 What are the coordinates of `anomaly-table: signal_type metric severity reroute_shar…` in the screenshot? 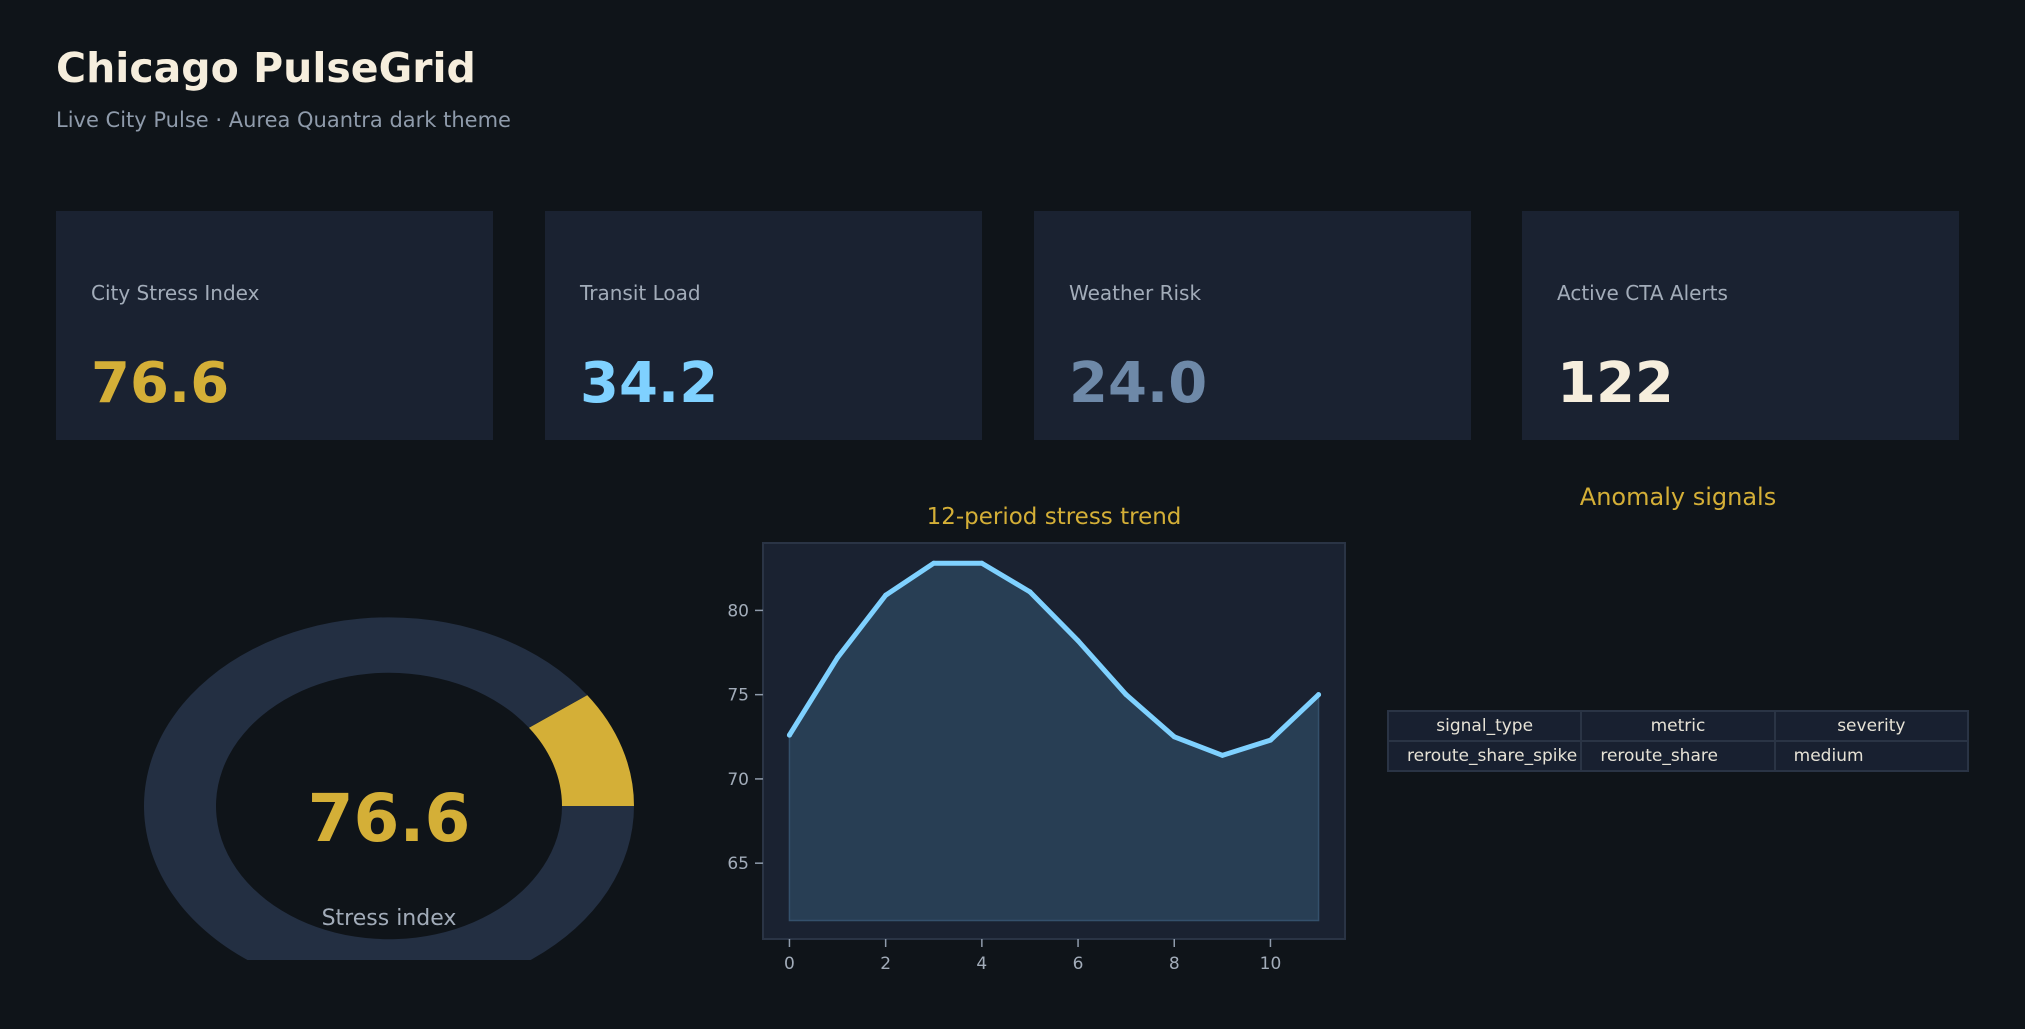 It's located at (1678, 741).